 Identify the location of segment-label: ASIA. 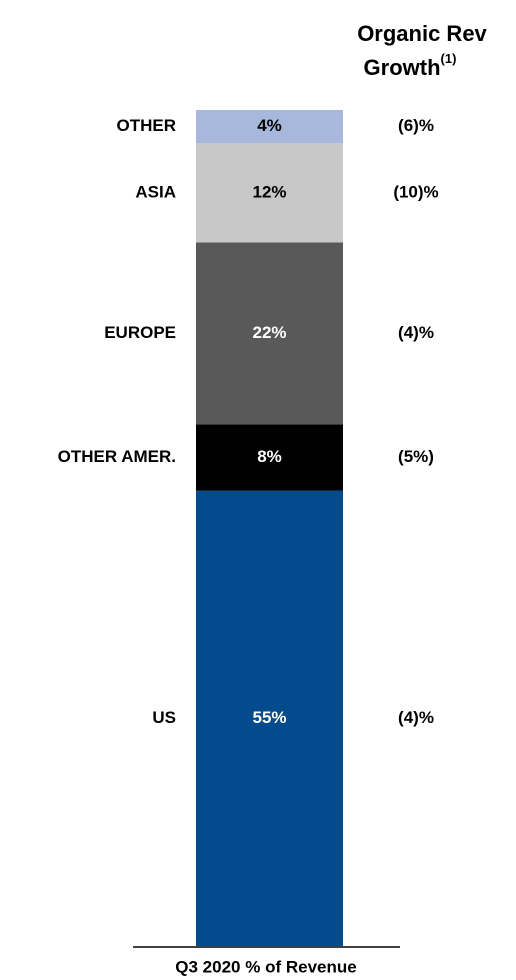
(155, 191).